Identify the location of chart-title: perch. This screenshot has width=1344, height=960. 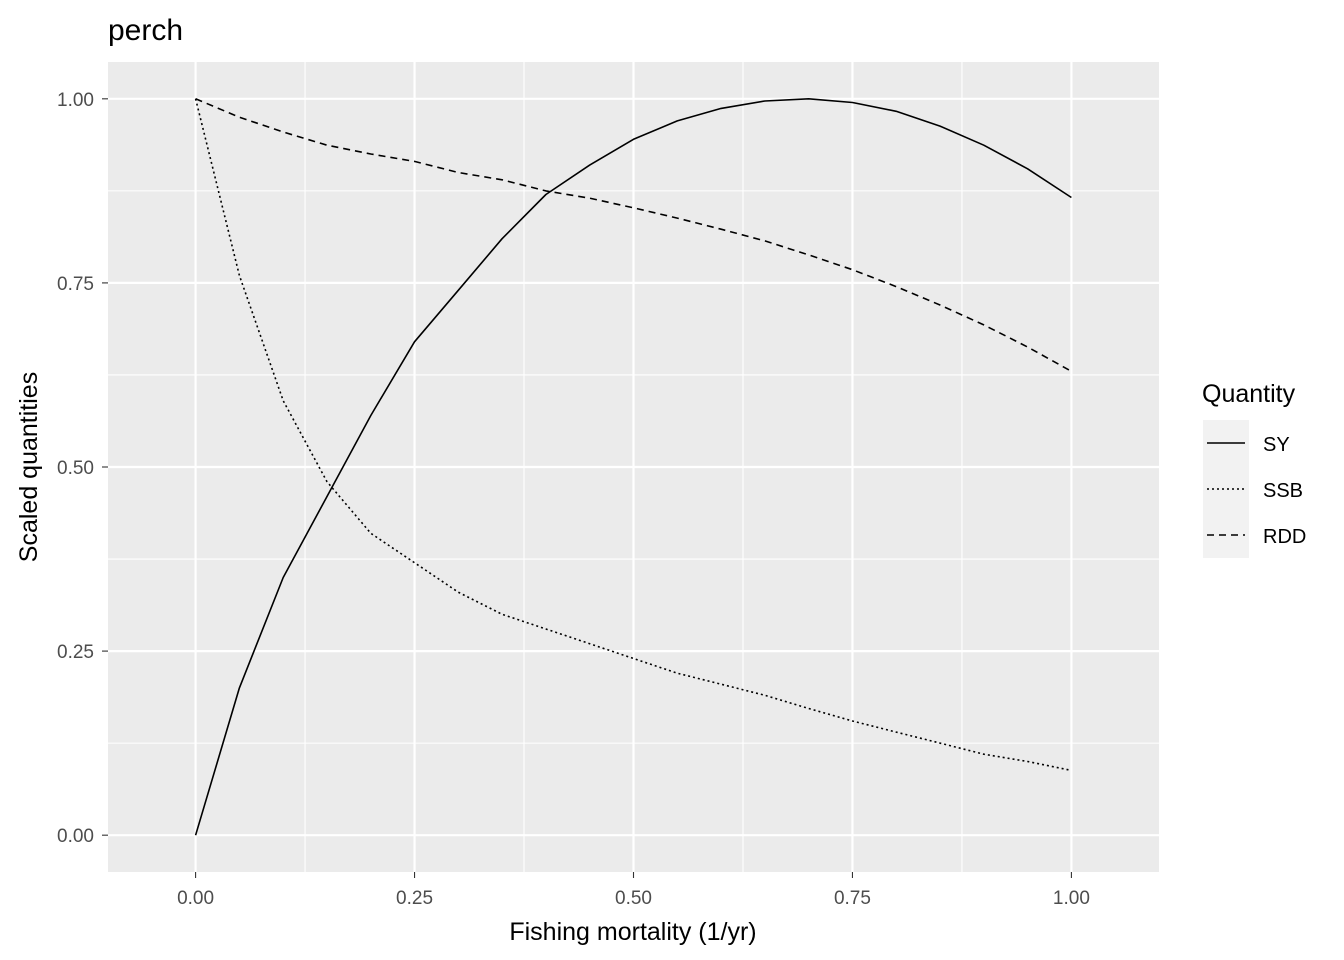
(145, 30).